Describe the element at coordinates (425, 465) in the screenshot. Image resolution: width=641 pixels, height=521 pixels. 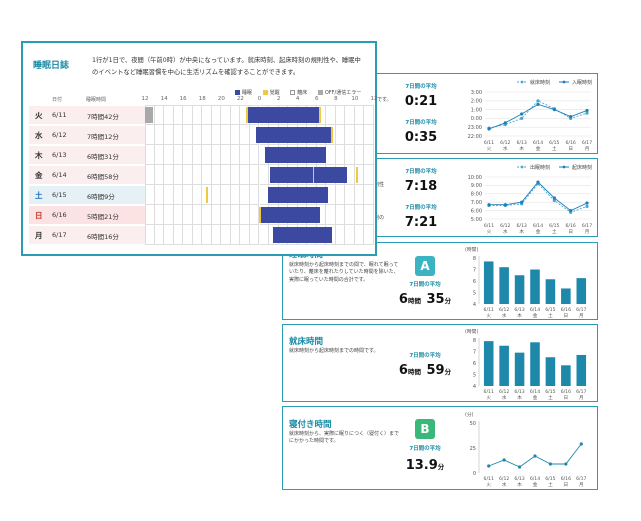
I see `latency-avg-value: 13.9分` at that location.